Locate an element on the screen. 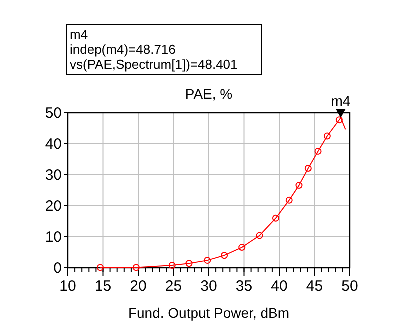  text: m4 is located at coordinates (79, 34).